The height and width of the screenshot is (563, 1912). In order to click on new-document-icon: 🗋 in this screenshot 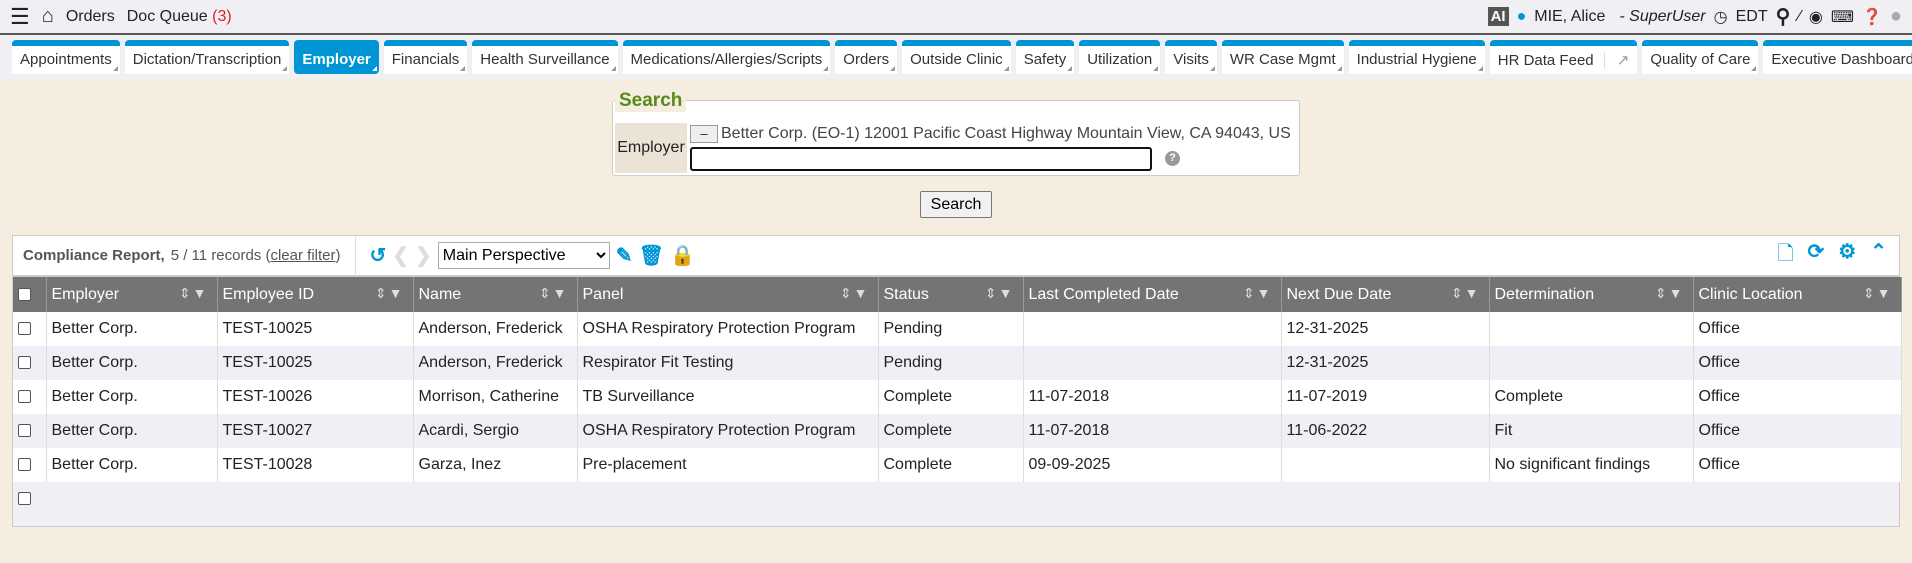, I will do `click(1785, 253)`.